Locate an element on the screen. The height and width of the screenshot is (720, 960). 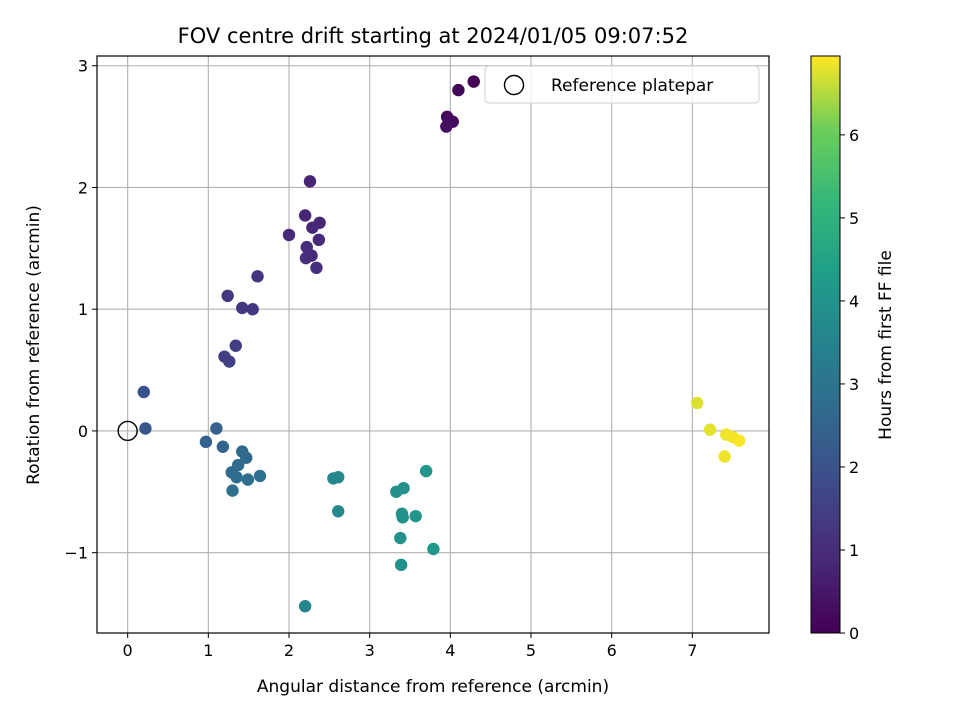
colorbar-tick-label: 1 is located at coordinates (854, 550).